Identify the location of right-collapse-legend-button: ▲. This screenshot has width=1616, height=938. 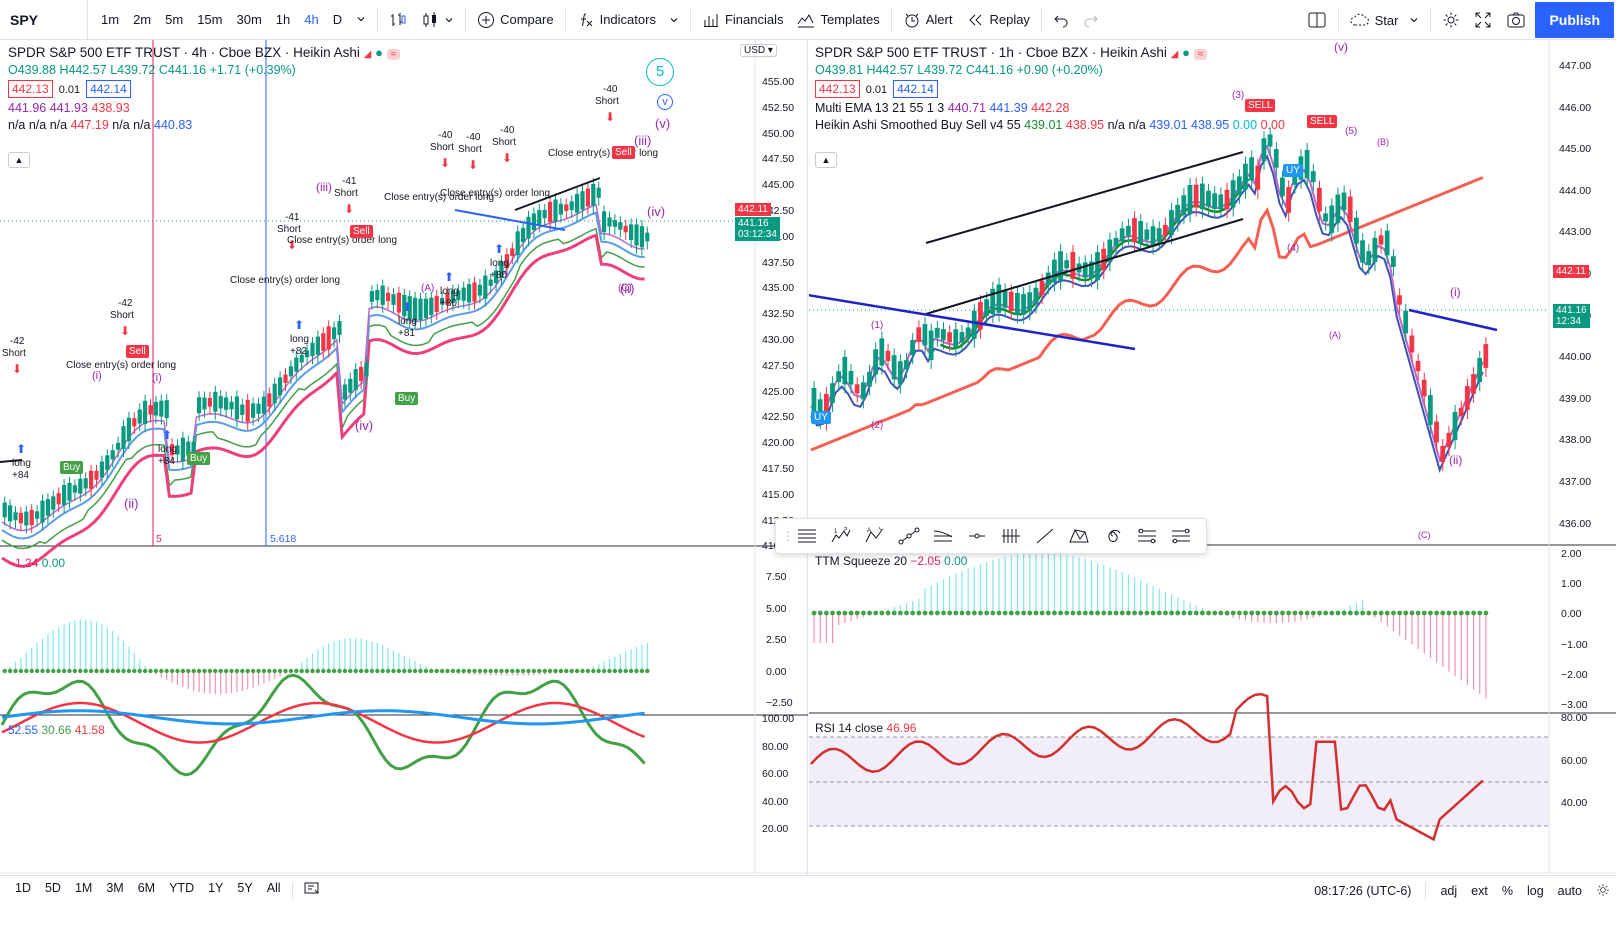
(826, 160).